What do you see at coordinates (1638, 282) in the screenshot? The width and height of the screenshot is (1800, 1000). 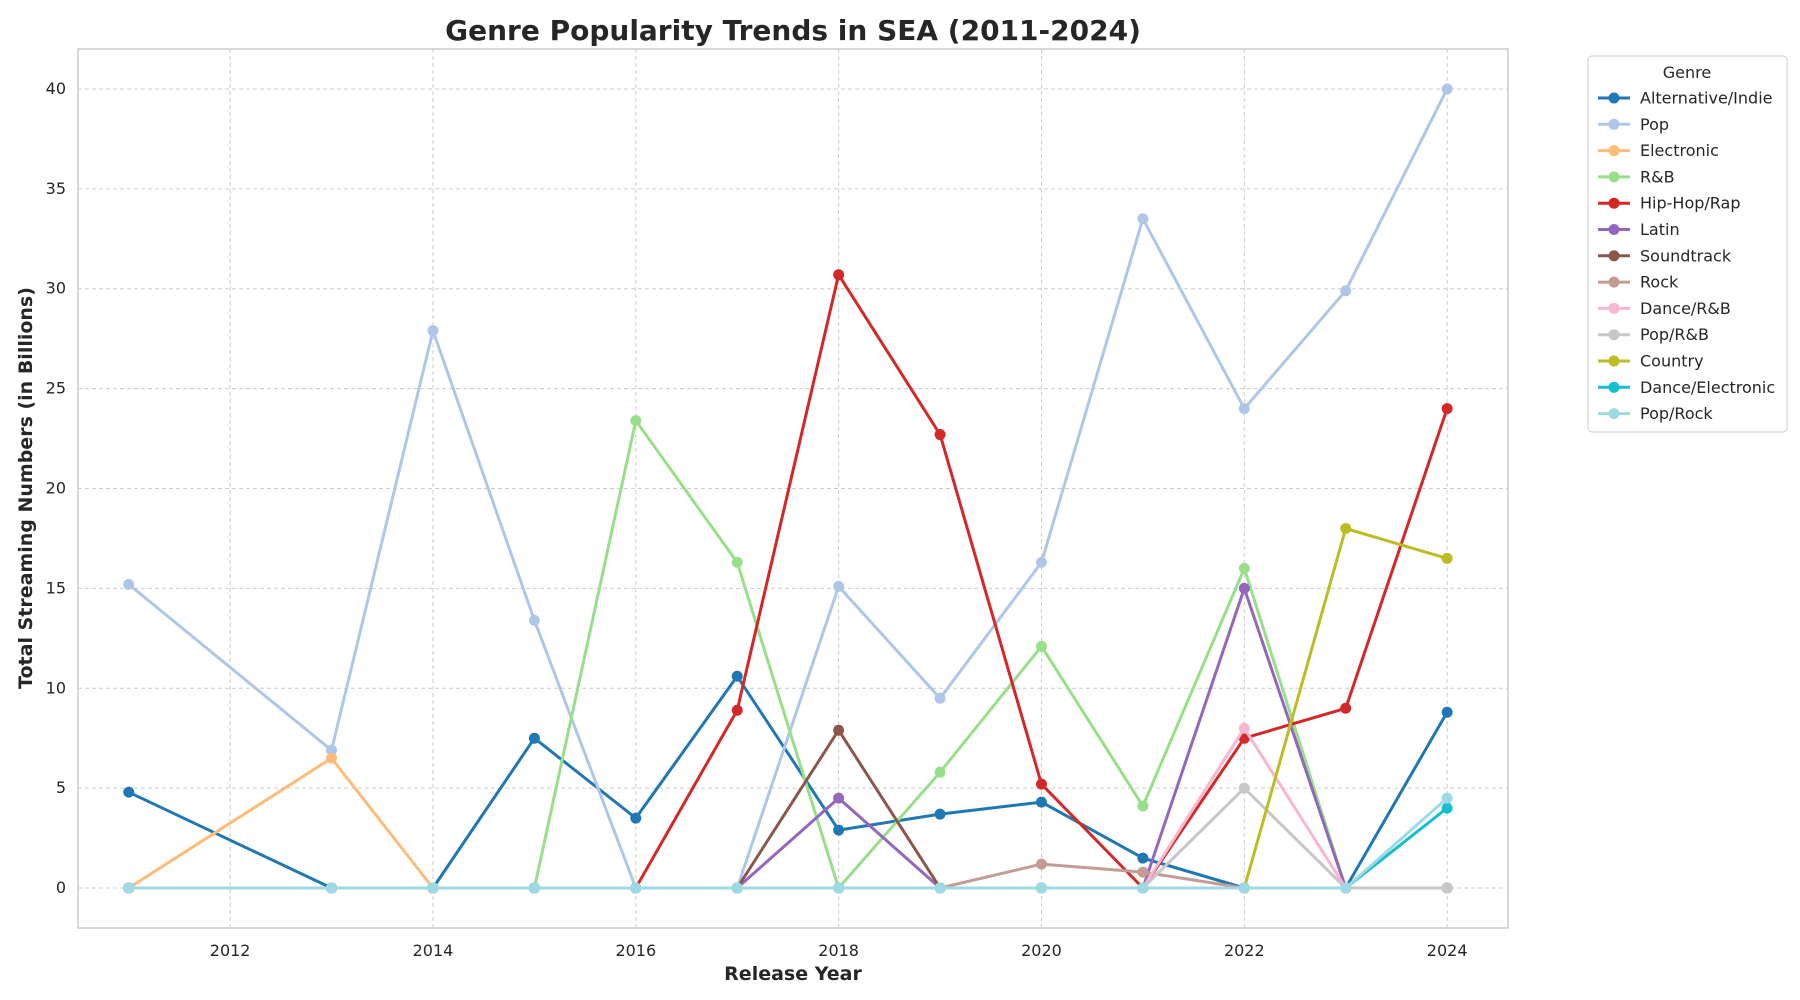 I see `legend-item: Rock` at bounding box center [1638, 282].